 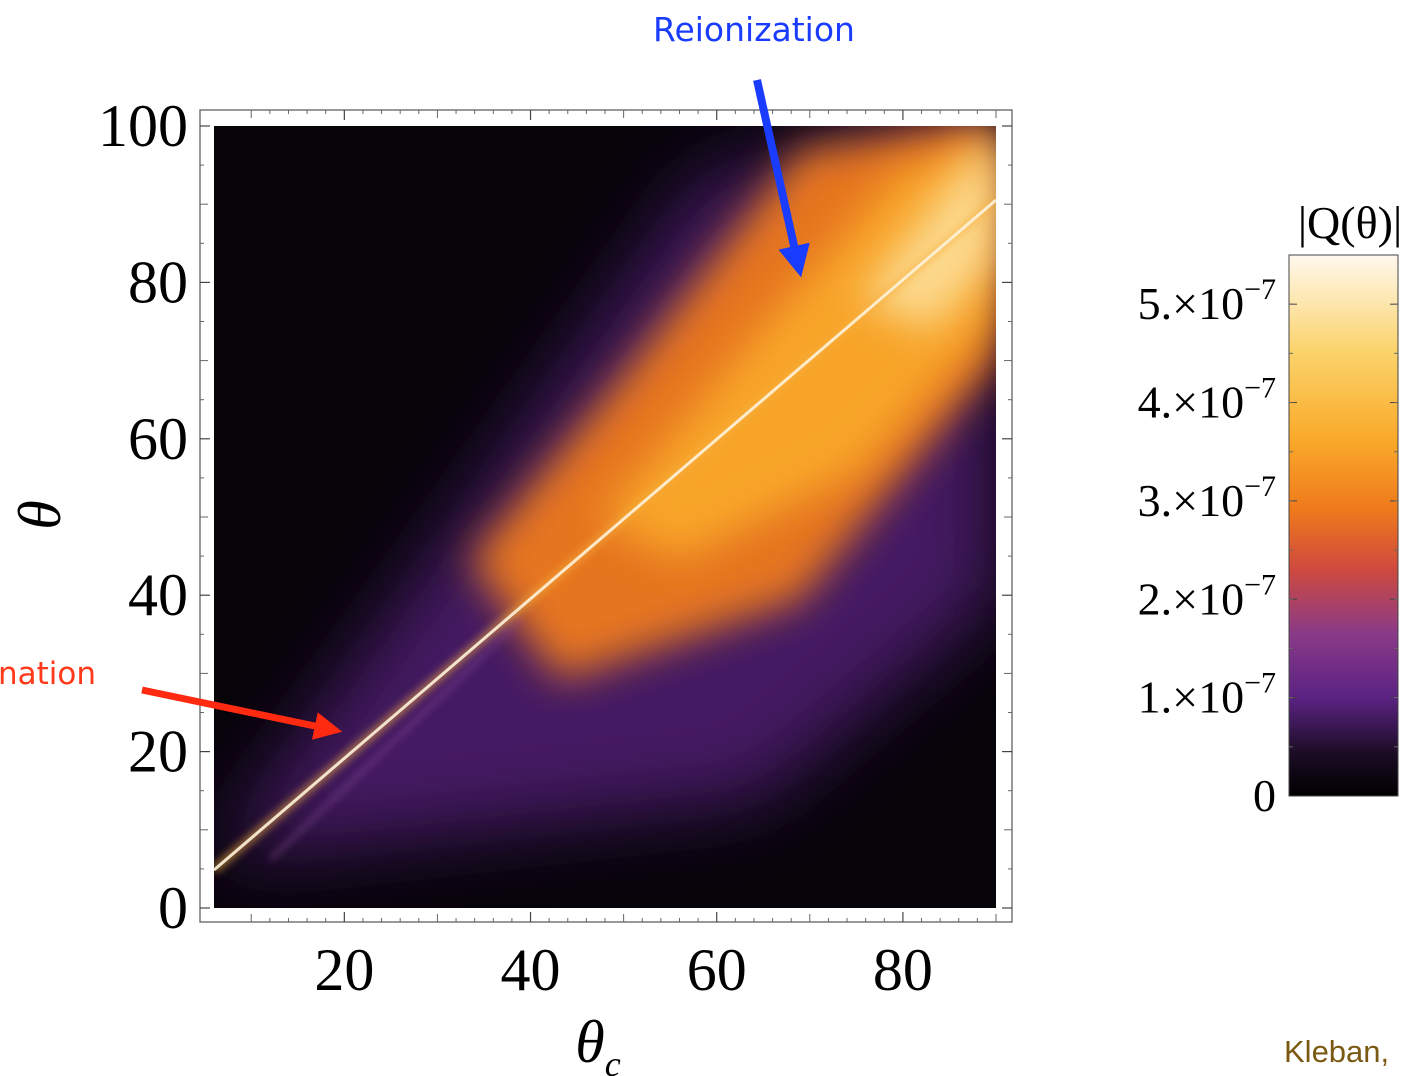 What do you see at coordinates (242, 713) in the screenshot?
I see `recombination-arrow` at bounding box center [242, 713].